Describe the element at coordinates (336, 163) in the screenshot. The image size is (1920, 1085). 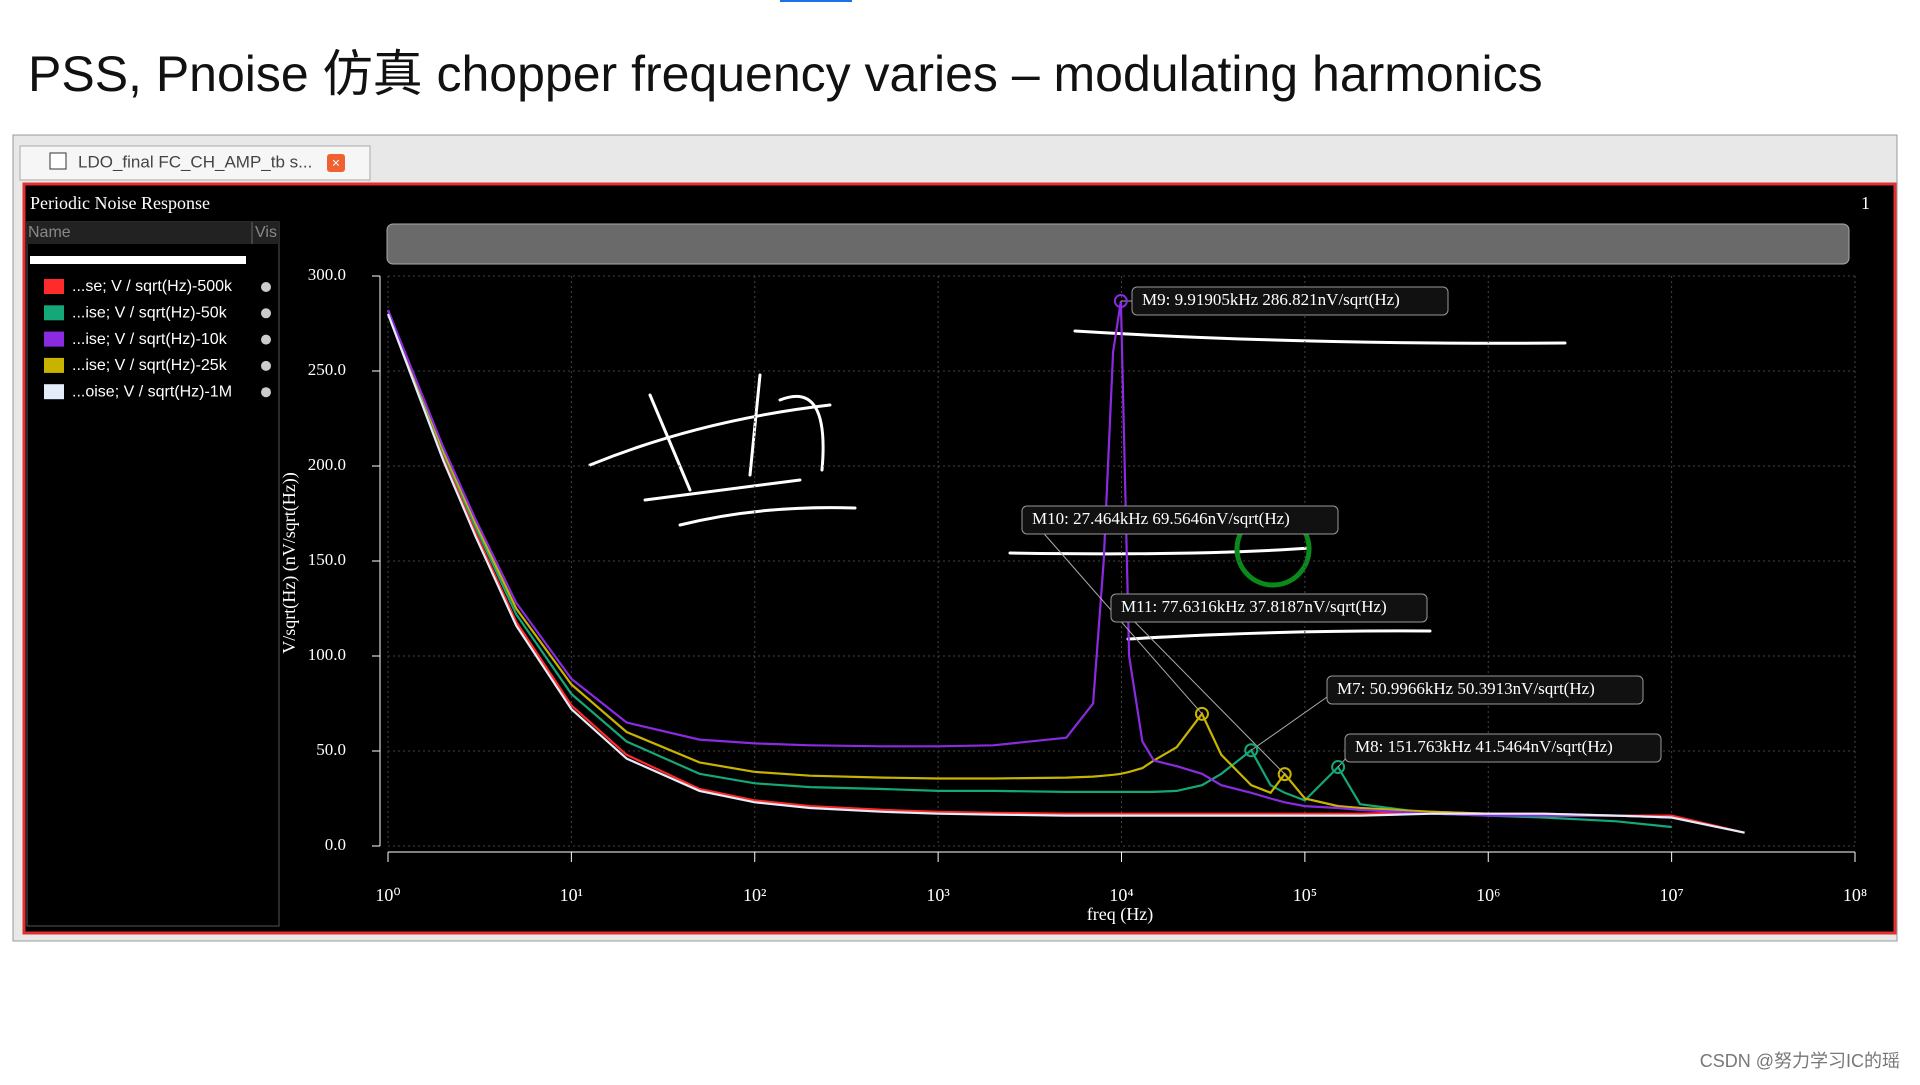
I see `close-glyph: ×` at that location.